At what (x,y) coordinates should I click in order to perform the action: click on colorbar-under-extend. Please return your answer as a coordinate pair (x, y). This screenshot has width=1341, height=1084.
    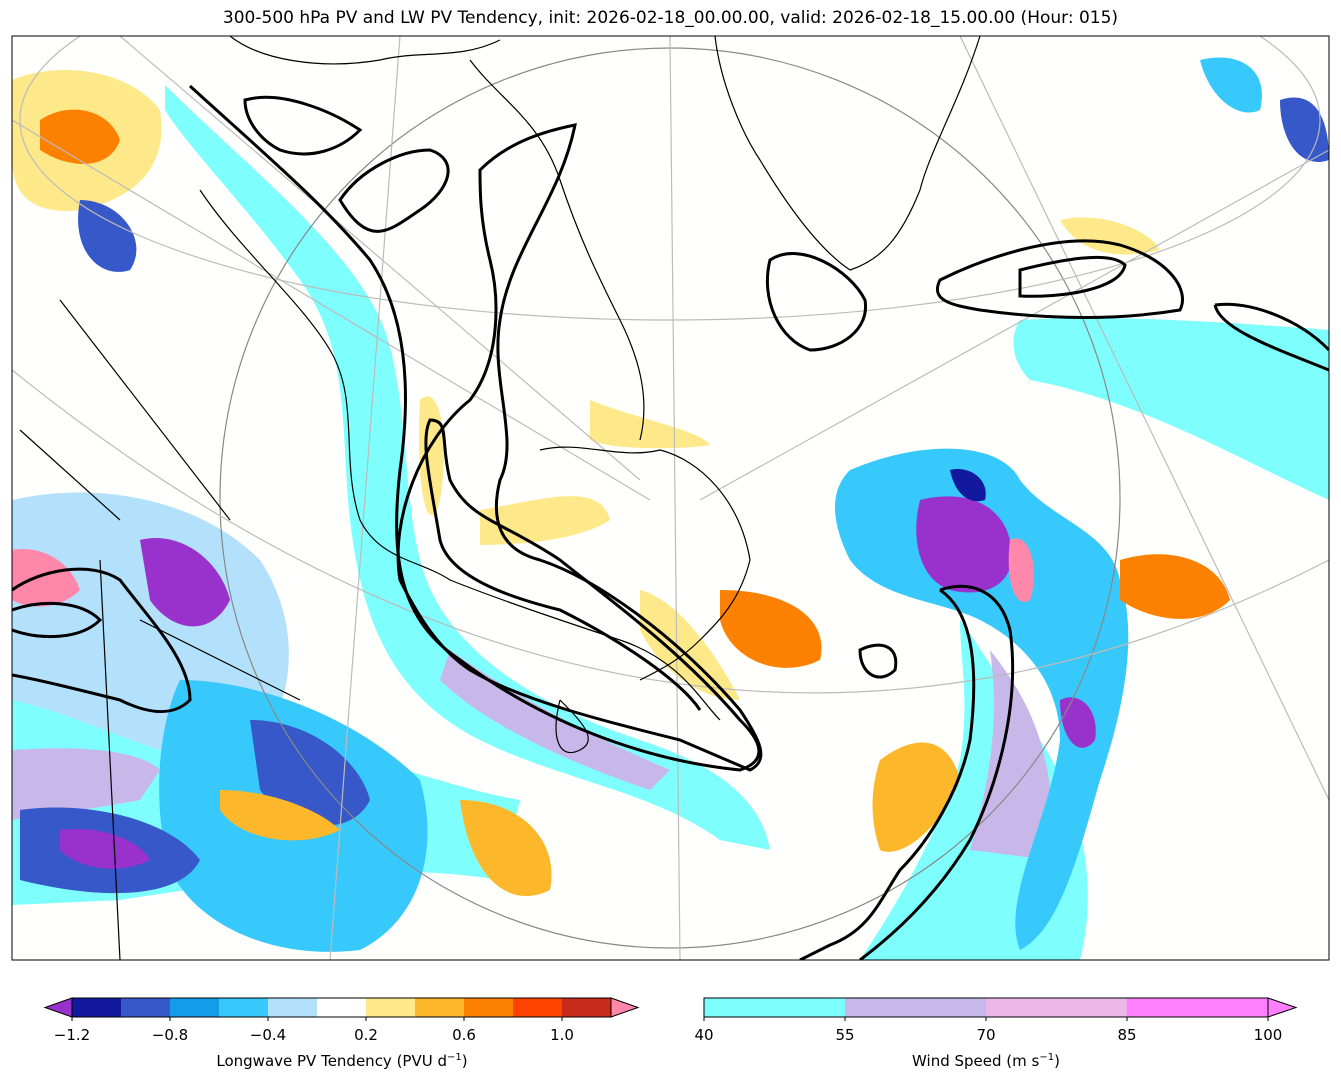
    Looking at the image, I should click on (58, 1007).